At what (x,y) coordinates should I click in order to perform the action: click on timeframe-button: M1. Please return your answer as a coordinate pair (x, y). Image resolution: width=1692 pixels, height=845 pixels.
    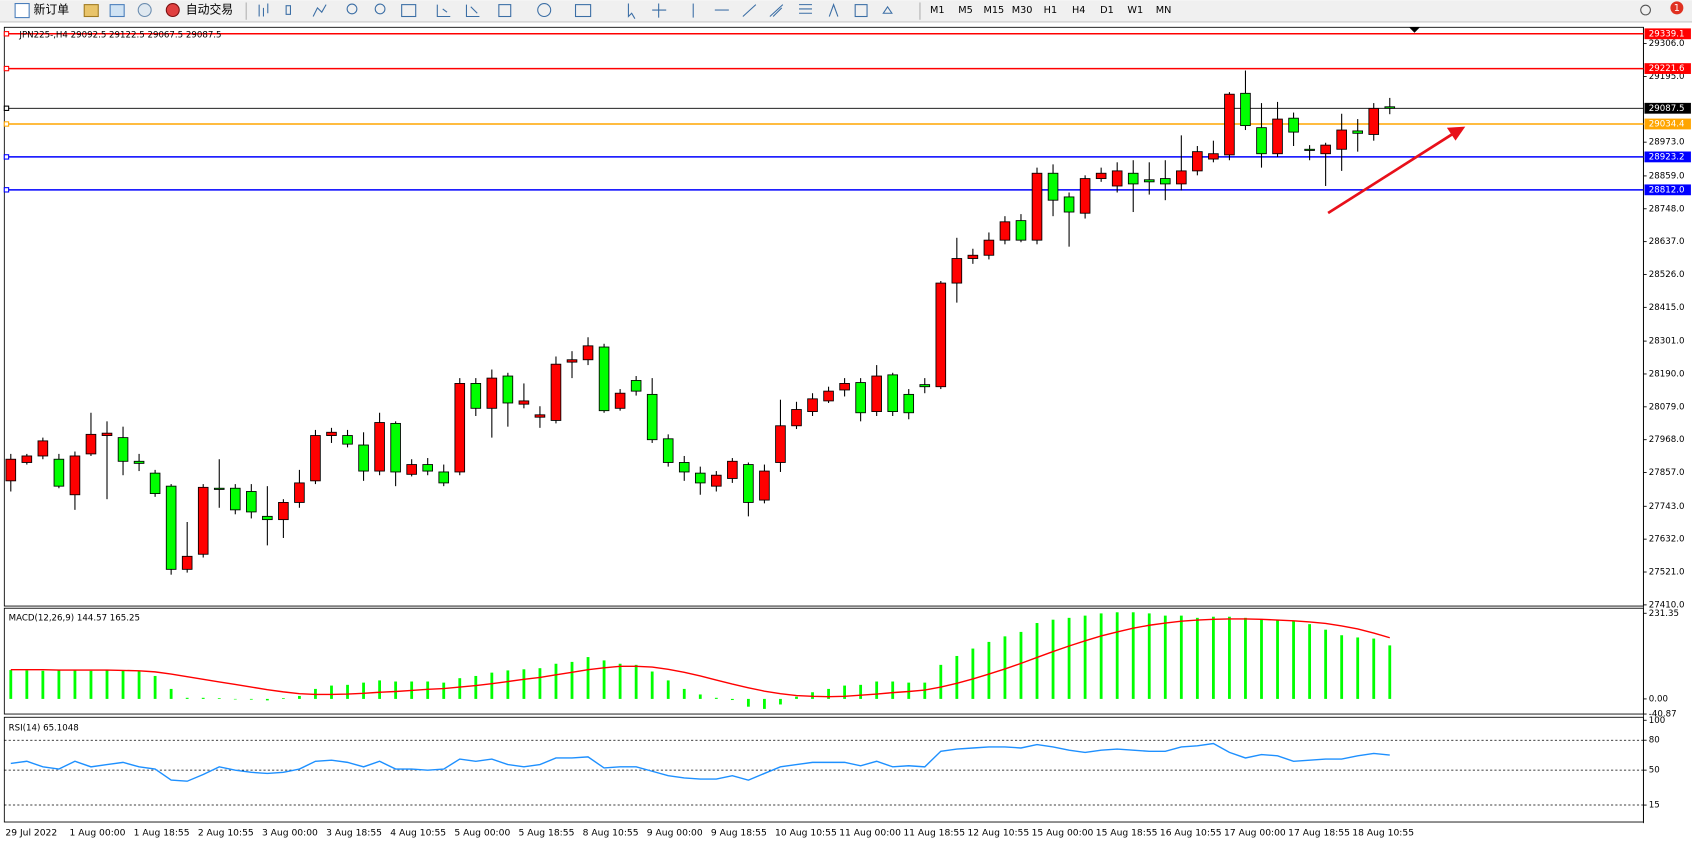
    Looking at the image, I should click on (937, 10).